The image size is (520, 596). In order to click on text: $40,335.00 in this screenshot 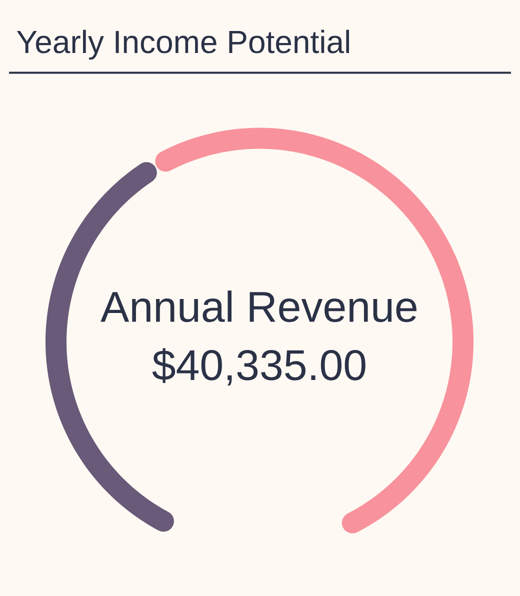, I will do `click(259, 367)`.